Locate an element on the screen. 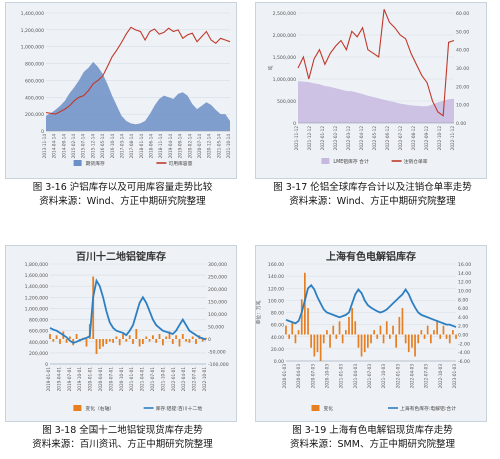 The height and width of the screenshot is (459, 500). x-tick-label: 2022-06-12 is located at coordinates (387, 138).